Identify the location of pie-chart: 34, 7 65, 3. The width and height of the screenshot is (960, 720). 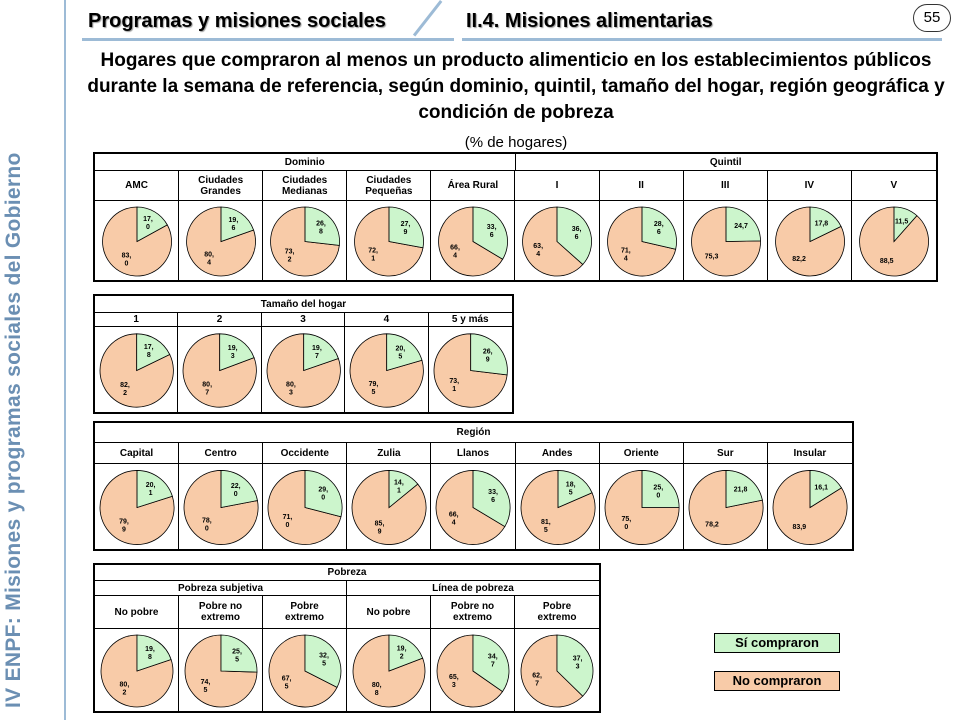
(473, 671).